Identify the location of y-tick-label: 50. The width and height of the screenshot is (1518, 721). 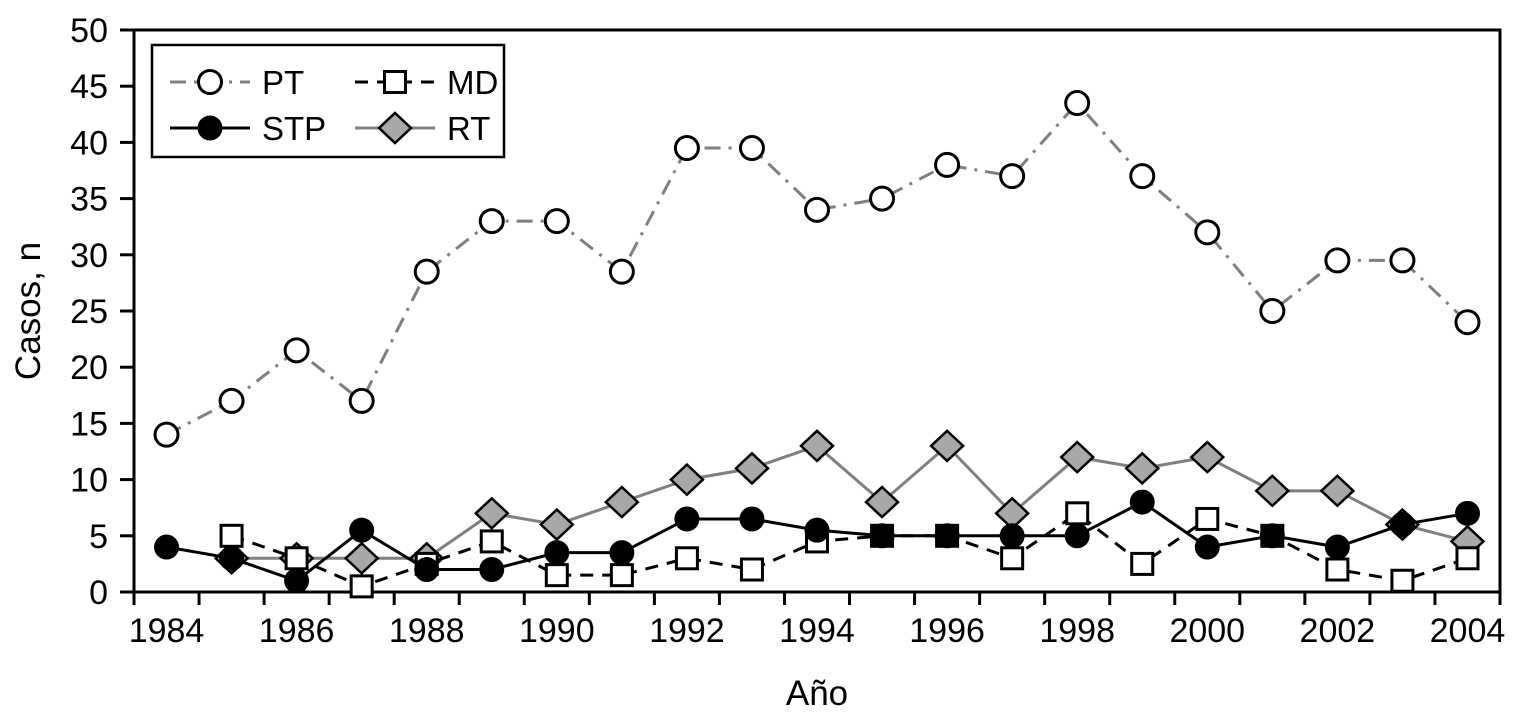
(89, 31).